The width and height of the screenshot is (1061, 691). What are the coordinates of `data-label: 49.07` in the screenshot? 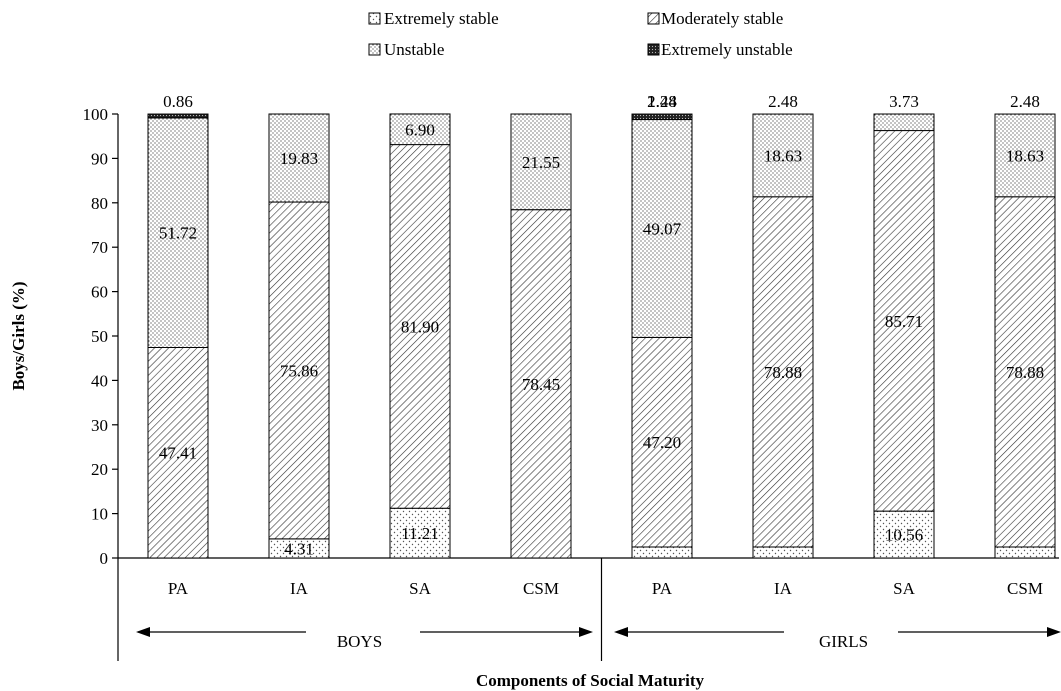 It's located at (662, 228).